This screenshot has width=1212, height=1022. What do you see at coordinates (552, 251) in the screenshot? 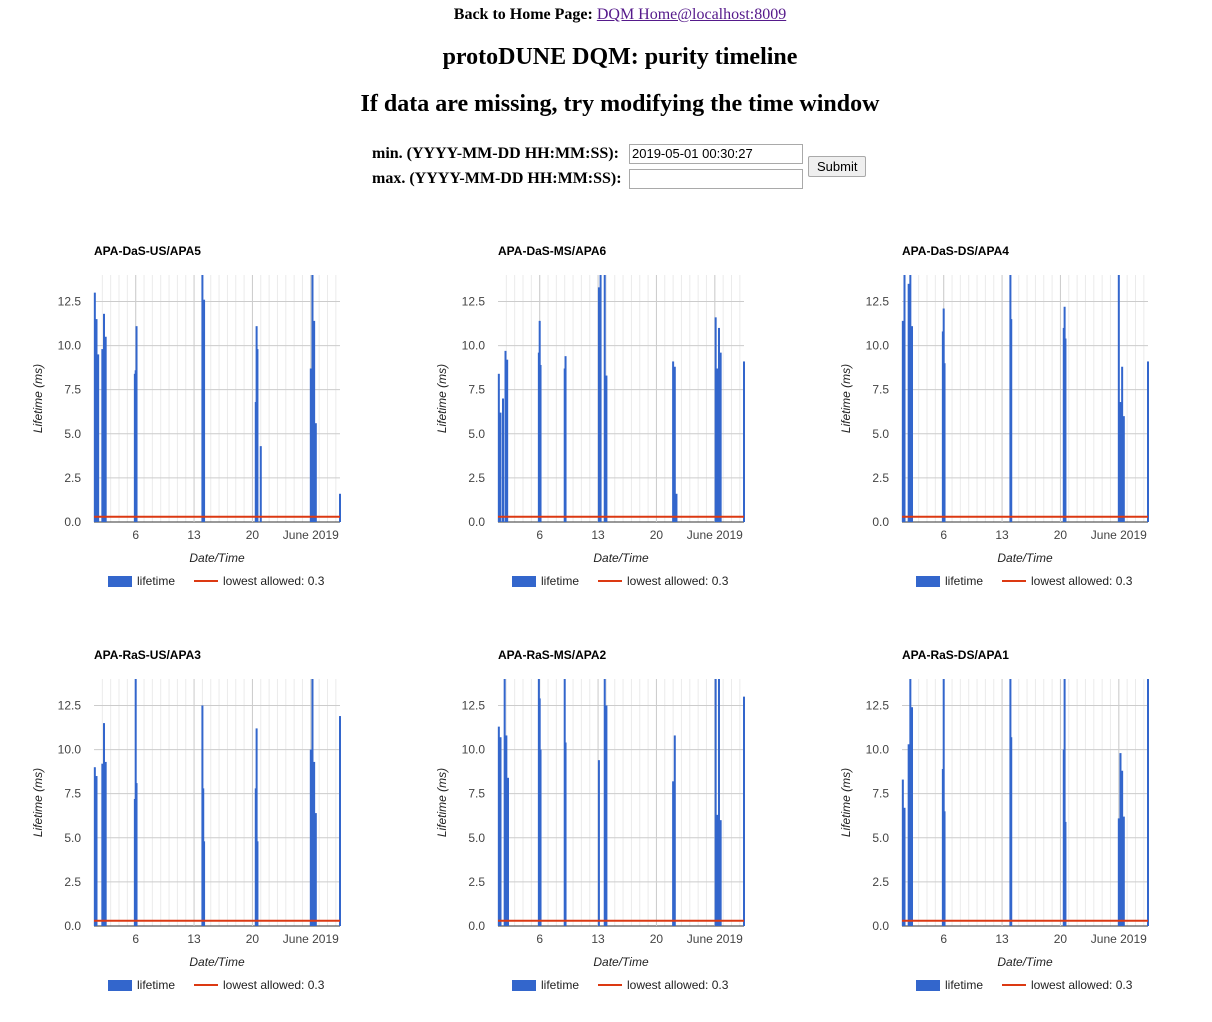
I see `chart-title: APA-DaS-MS/APA6` at bounding box center [552, 251].